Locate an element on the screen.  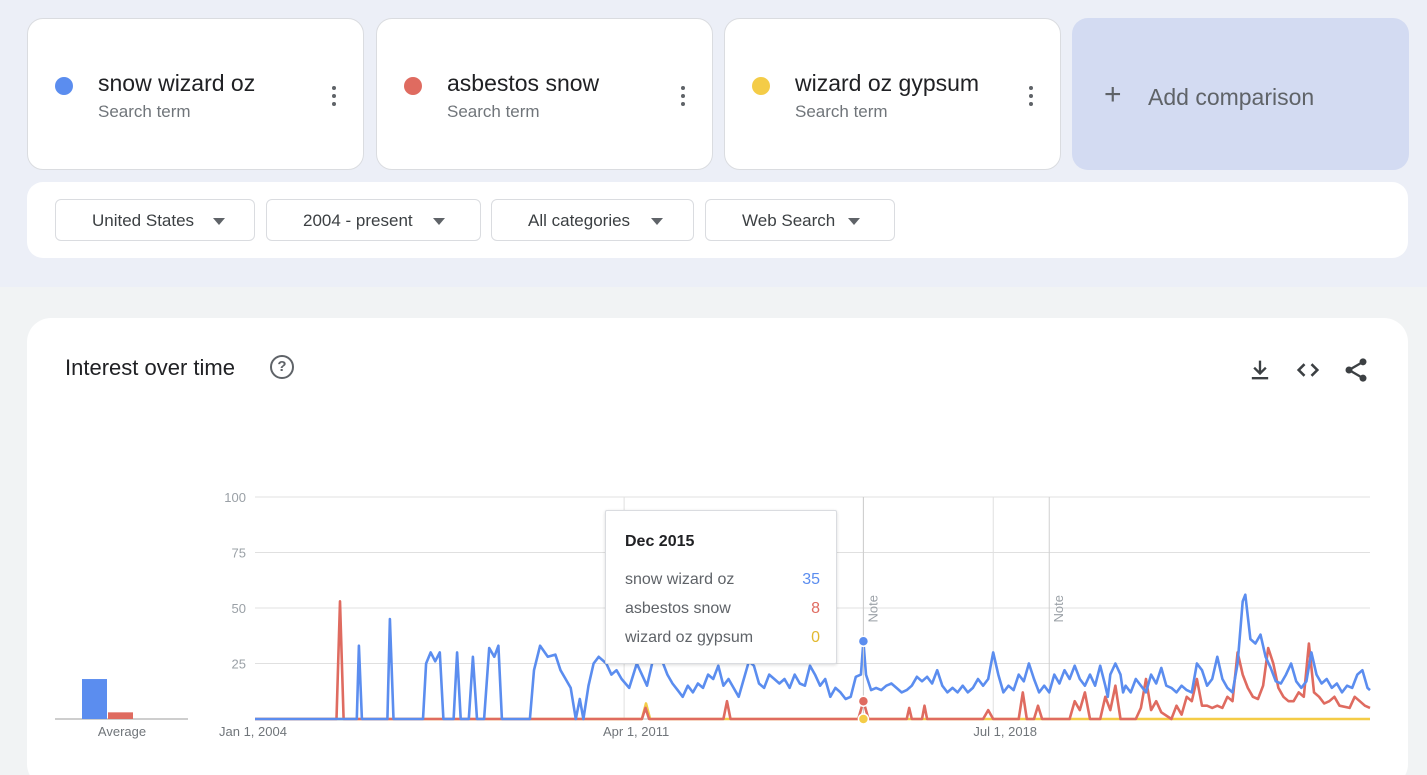
series-line-asbestos-snow is located at coordinates (813, 660).